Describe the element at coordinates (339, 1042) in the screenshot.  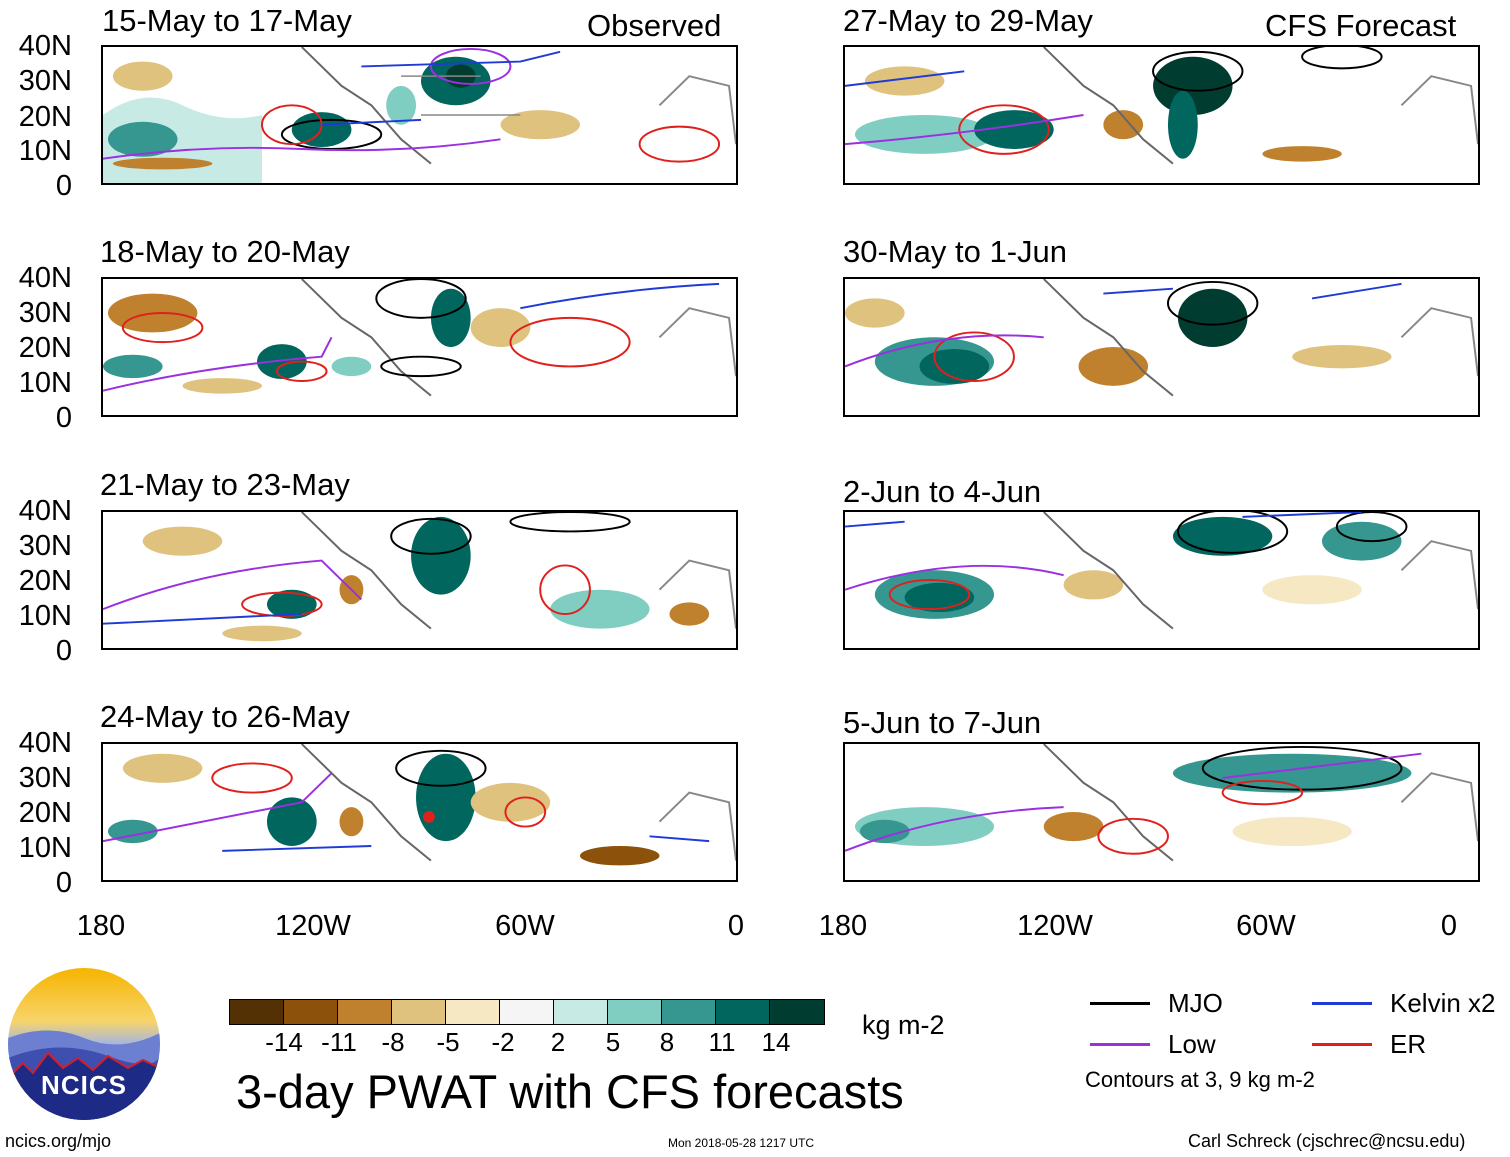
I see `colorbar-tick: -11` at that location.